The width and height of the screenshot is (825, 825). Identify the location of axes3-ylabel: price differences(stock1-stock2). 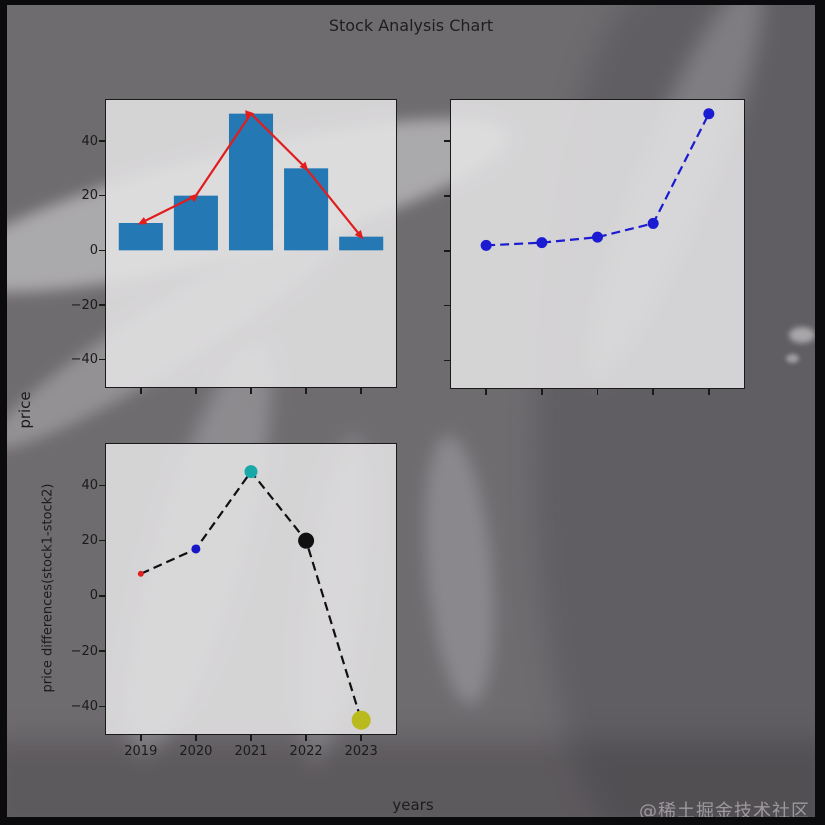
(48, 588).